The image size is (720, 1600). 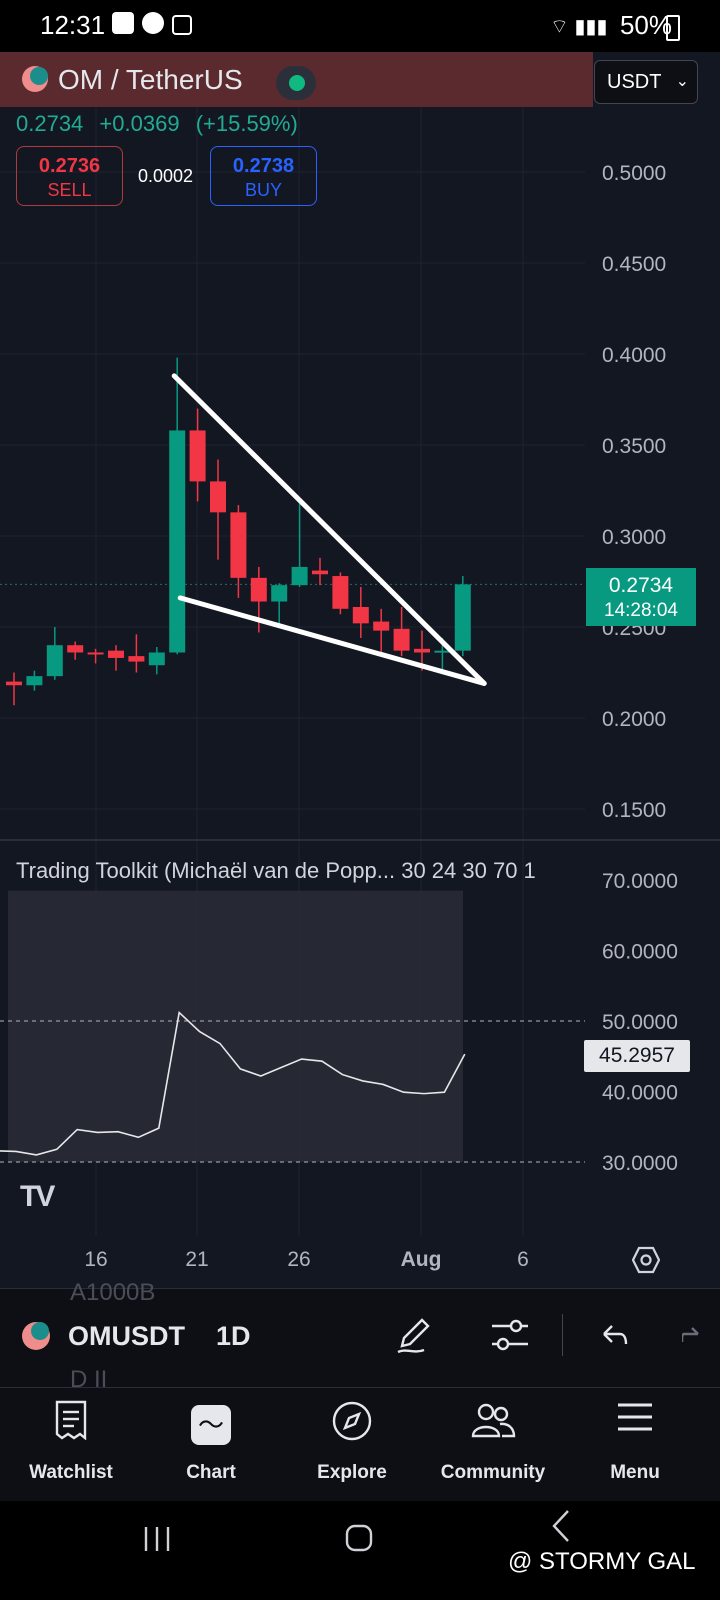 What do you see at coordinates (40, 1331) in the screenshot?
I see `toolbar-symbol-badge-icon` at bounding box center [40, 1331].